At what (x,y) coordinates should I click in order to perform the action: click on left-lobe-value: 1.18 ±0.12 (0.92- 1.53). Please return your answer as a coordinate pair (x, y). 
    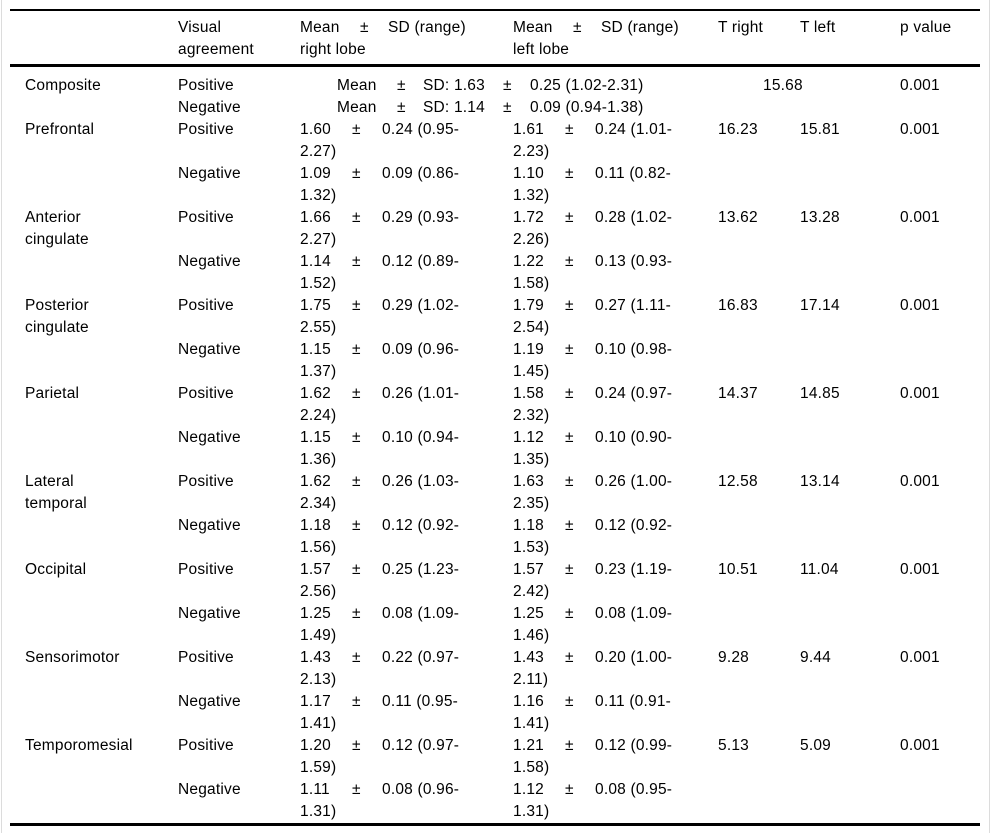
    Looking at the image, I should click on (615, 537).